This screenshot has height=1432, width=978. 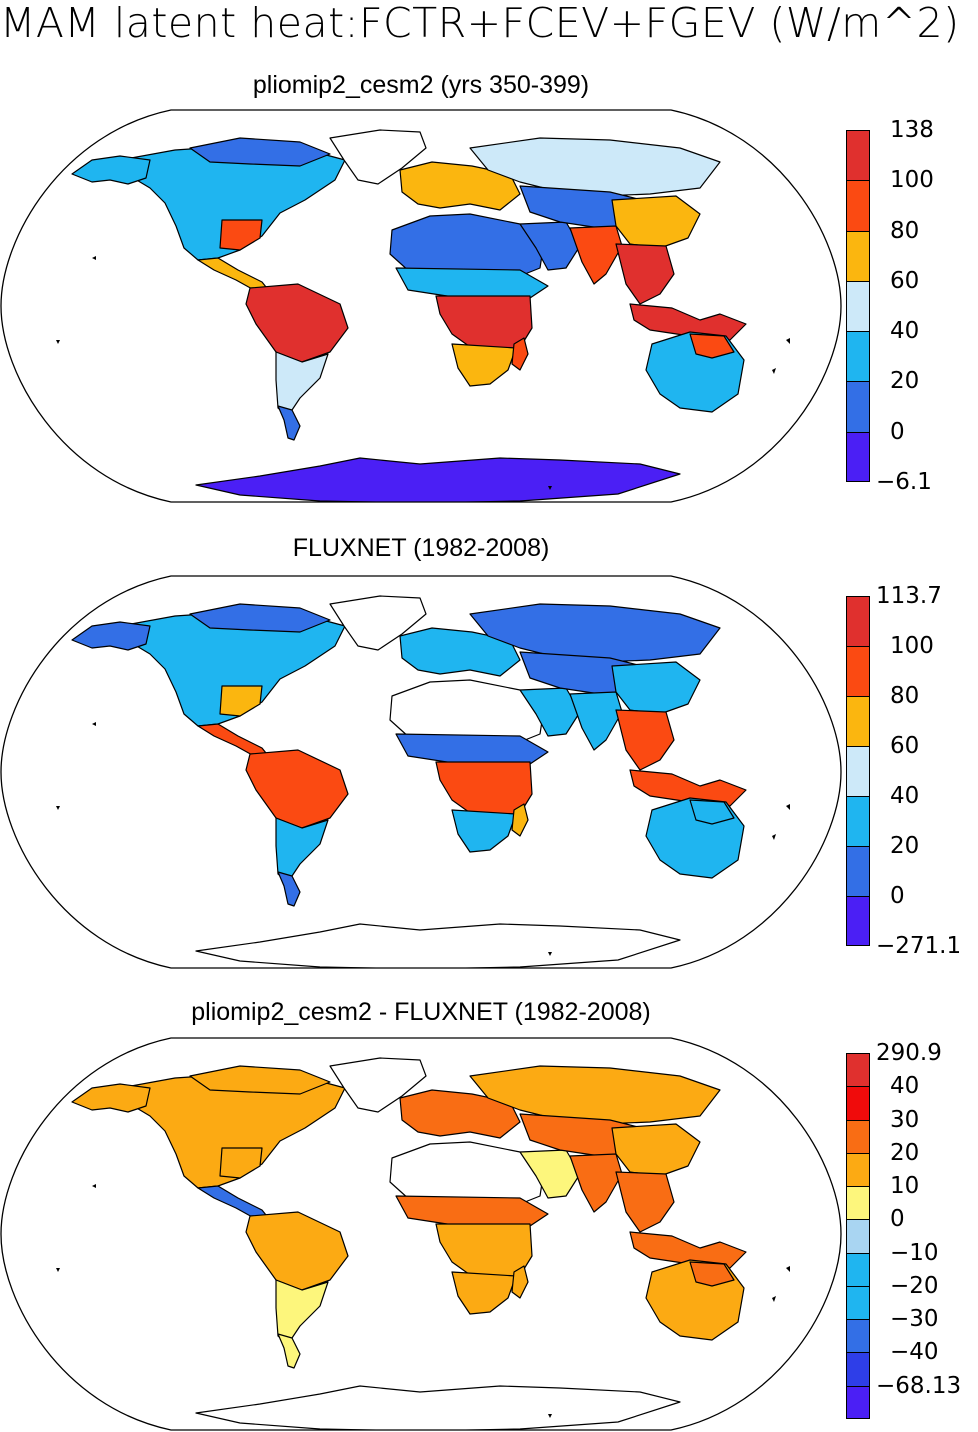 What do you see at coordinates (914, 1285) in the screenshot?
I see `colorbar-tick-label: −20` at bounding box center [914, 1285].